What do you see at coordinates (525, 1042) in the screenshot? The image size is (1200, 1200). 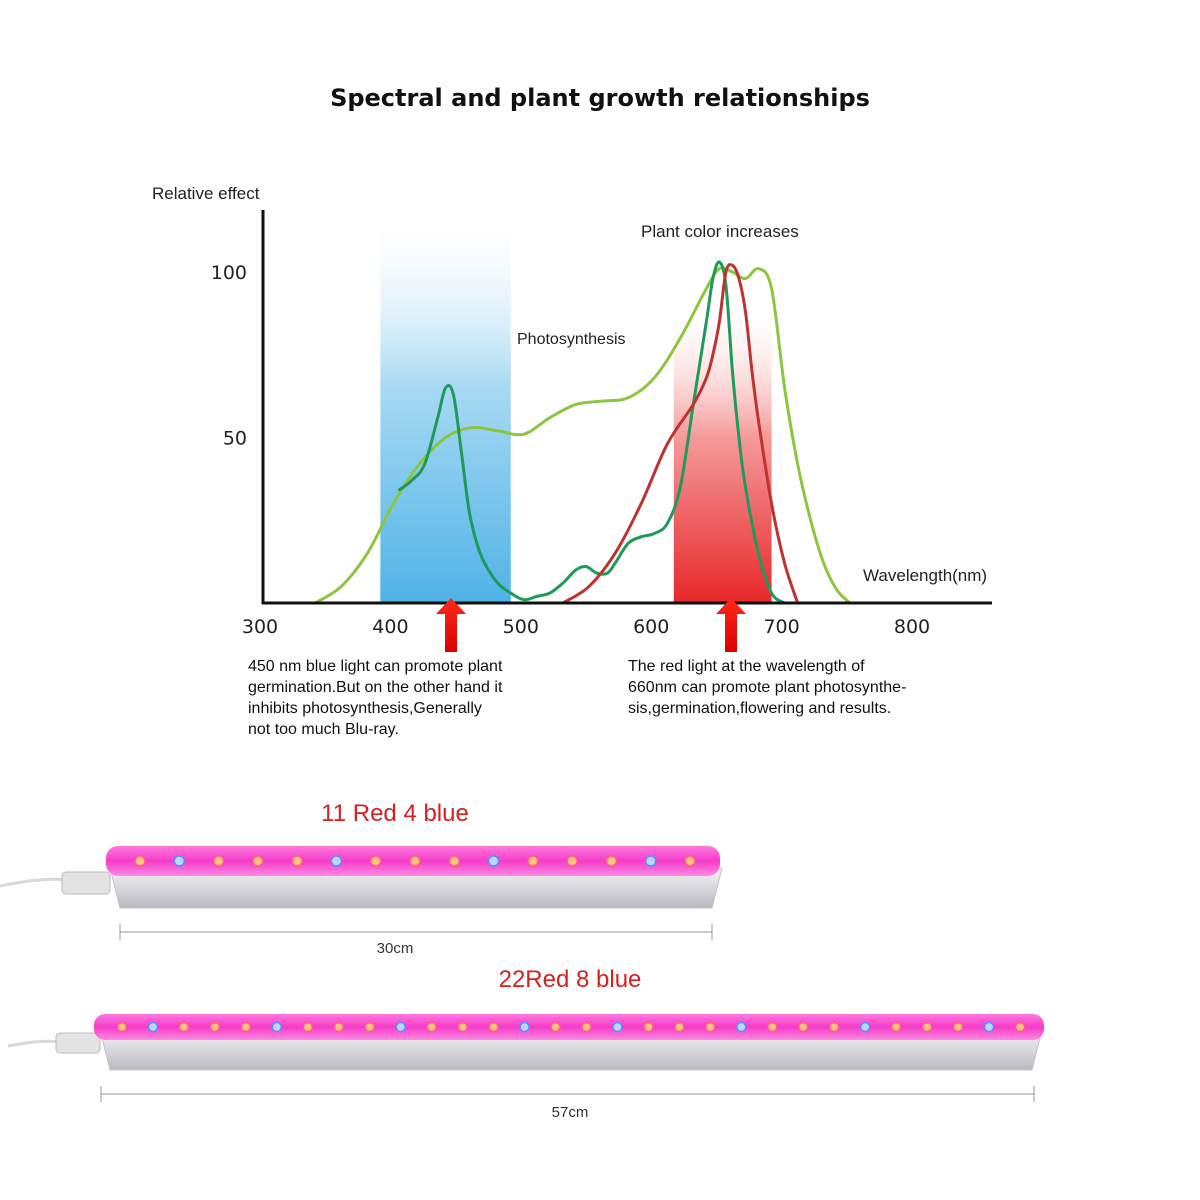 I see `long-grow-light` at bounding box center [525, 1042].